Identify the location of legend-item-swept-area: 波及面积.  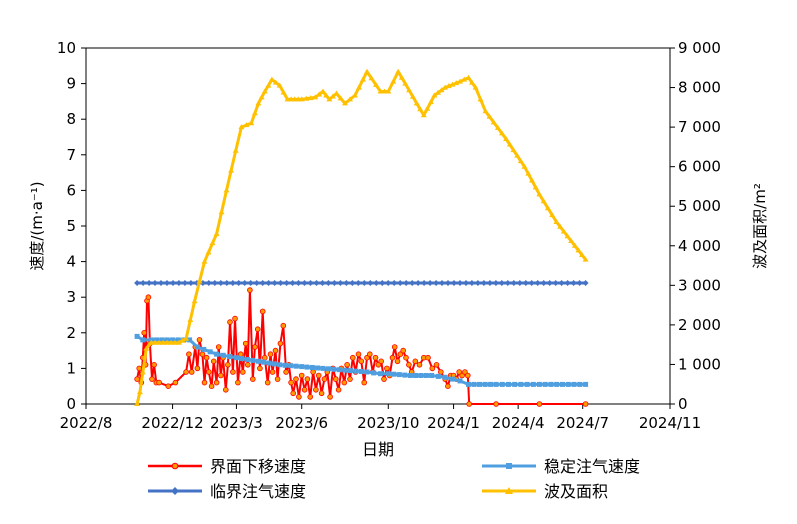
(545, 491).